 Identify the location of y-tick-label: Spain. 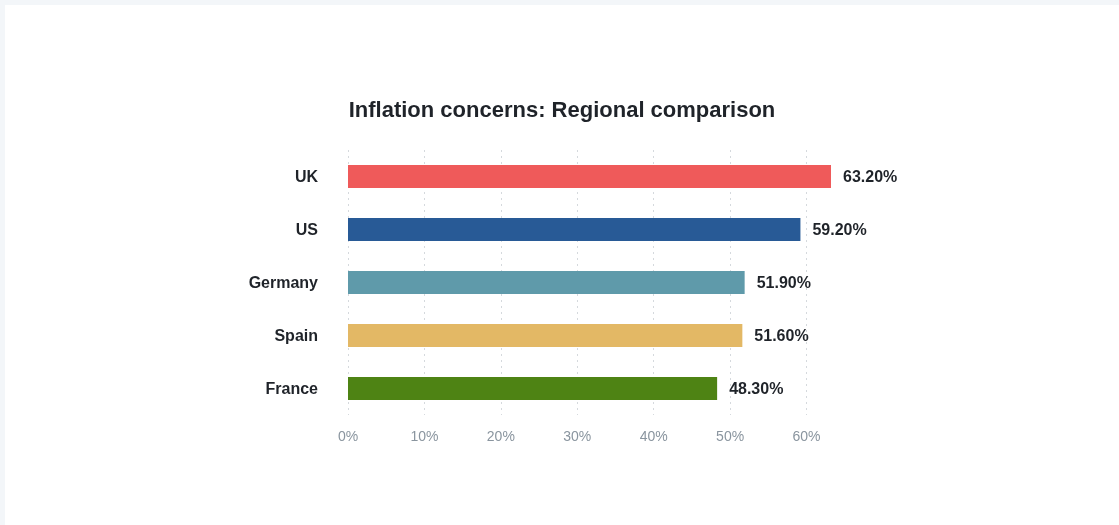
(296, 335).